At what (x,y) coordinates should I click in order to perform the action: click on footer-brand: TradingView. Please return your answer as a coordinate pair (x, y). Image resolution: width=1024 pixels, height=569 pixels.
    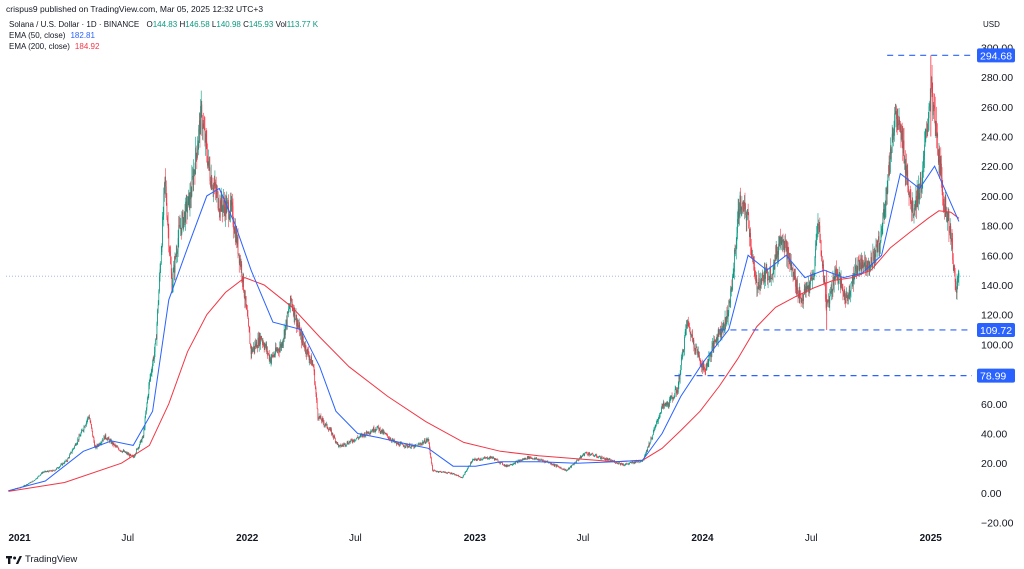
    Looking at the image, I should click on (41, 559).